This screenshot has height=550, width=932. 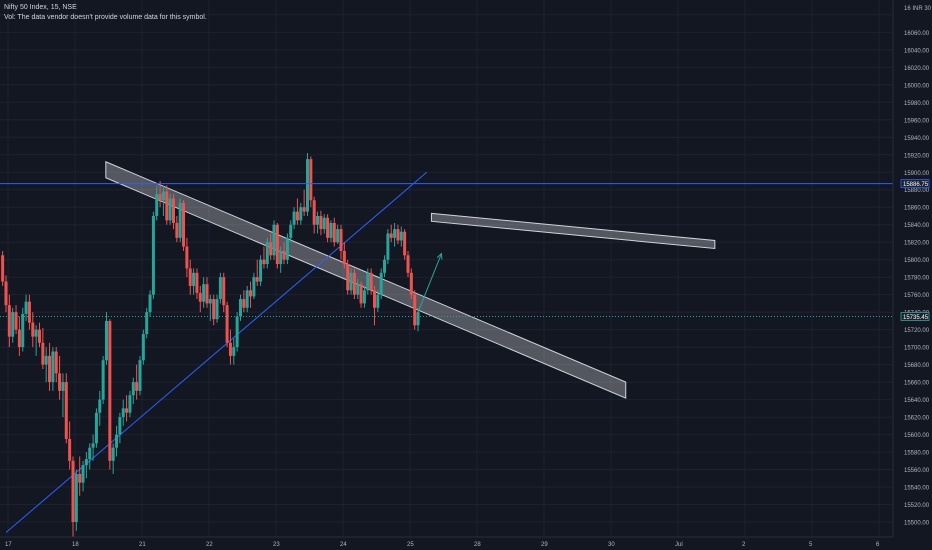 What do you see at coordinates (917, 489) in the screenshot?
I see `price-tick-label: 15540.00` at bounding box center [917, 489].